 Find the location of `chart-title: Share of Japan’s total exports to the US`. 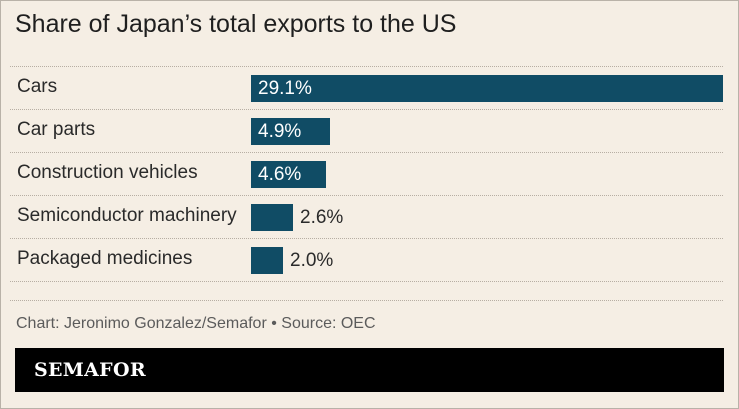

chart-title: Share of Japan’s total exports to the US is located at coordinates (236, 24).